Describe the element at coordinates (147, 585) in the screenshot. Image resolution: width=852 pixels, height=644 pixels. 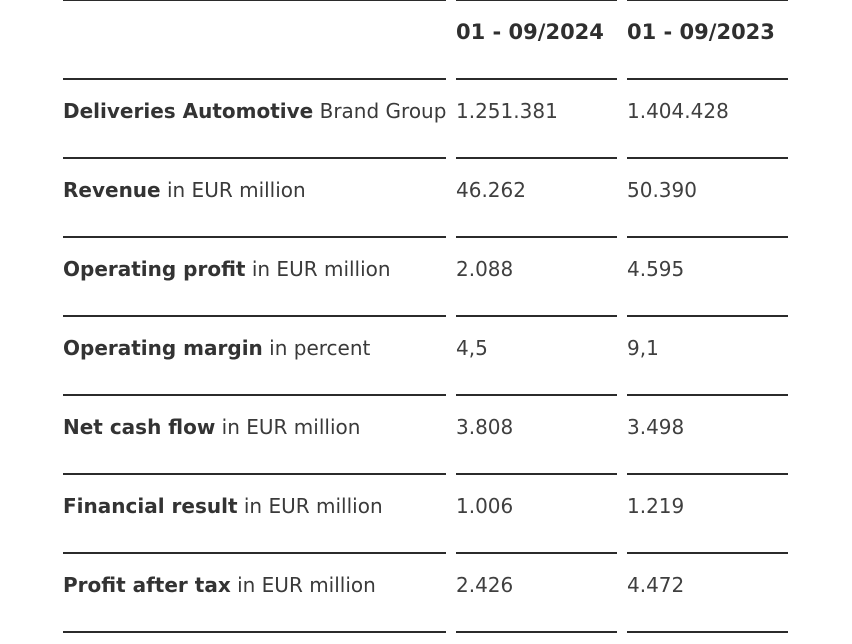
I see `row-label-bold: Profit after tax` at that location.